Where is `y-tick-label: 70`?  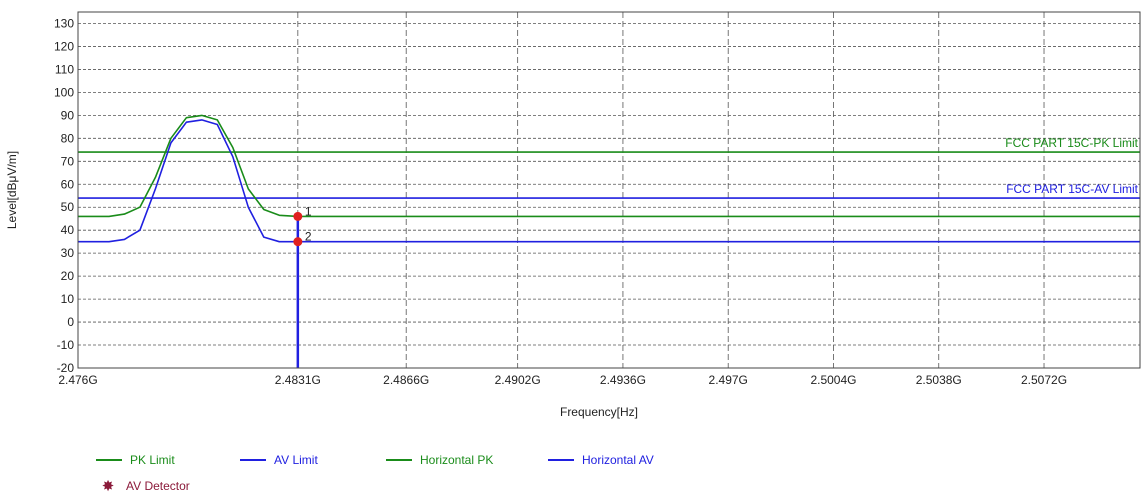 y-tick-label: 70 is located at coordinates (68, 161).